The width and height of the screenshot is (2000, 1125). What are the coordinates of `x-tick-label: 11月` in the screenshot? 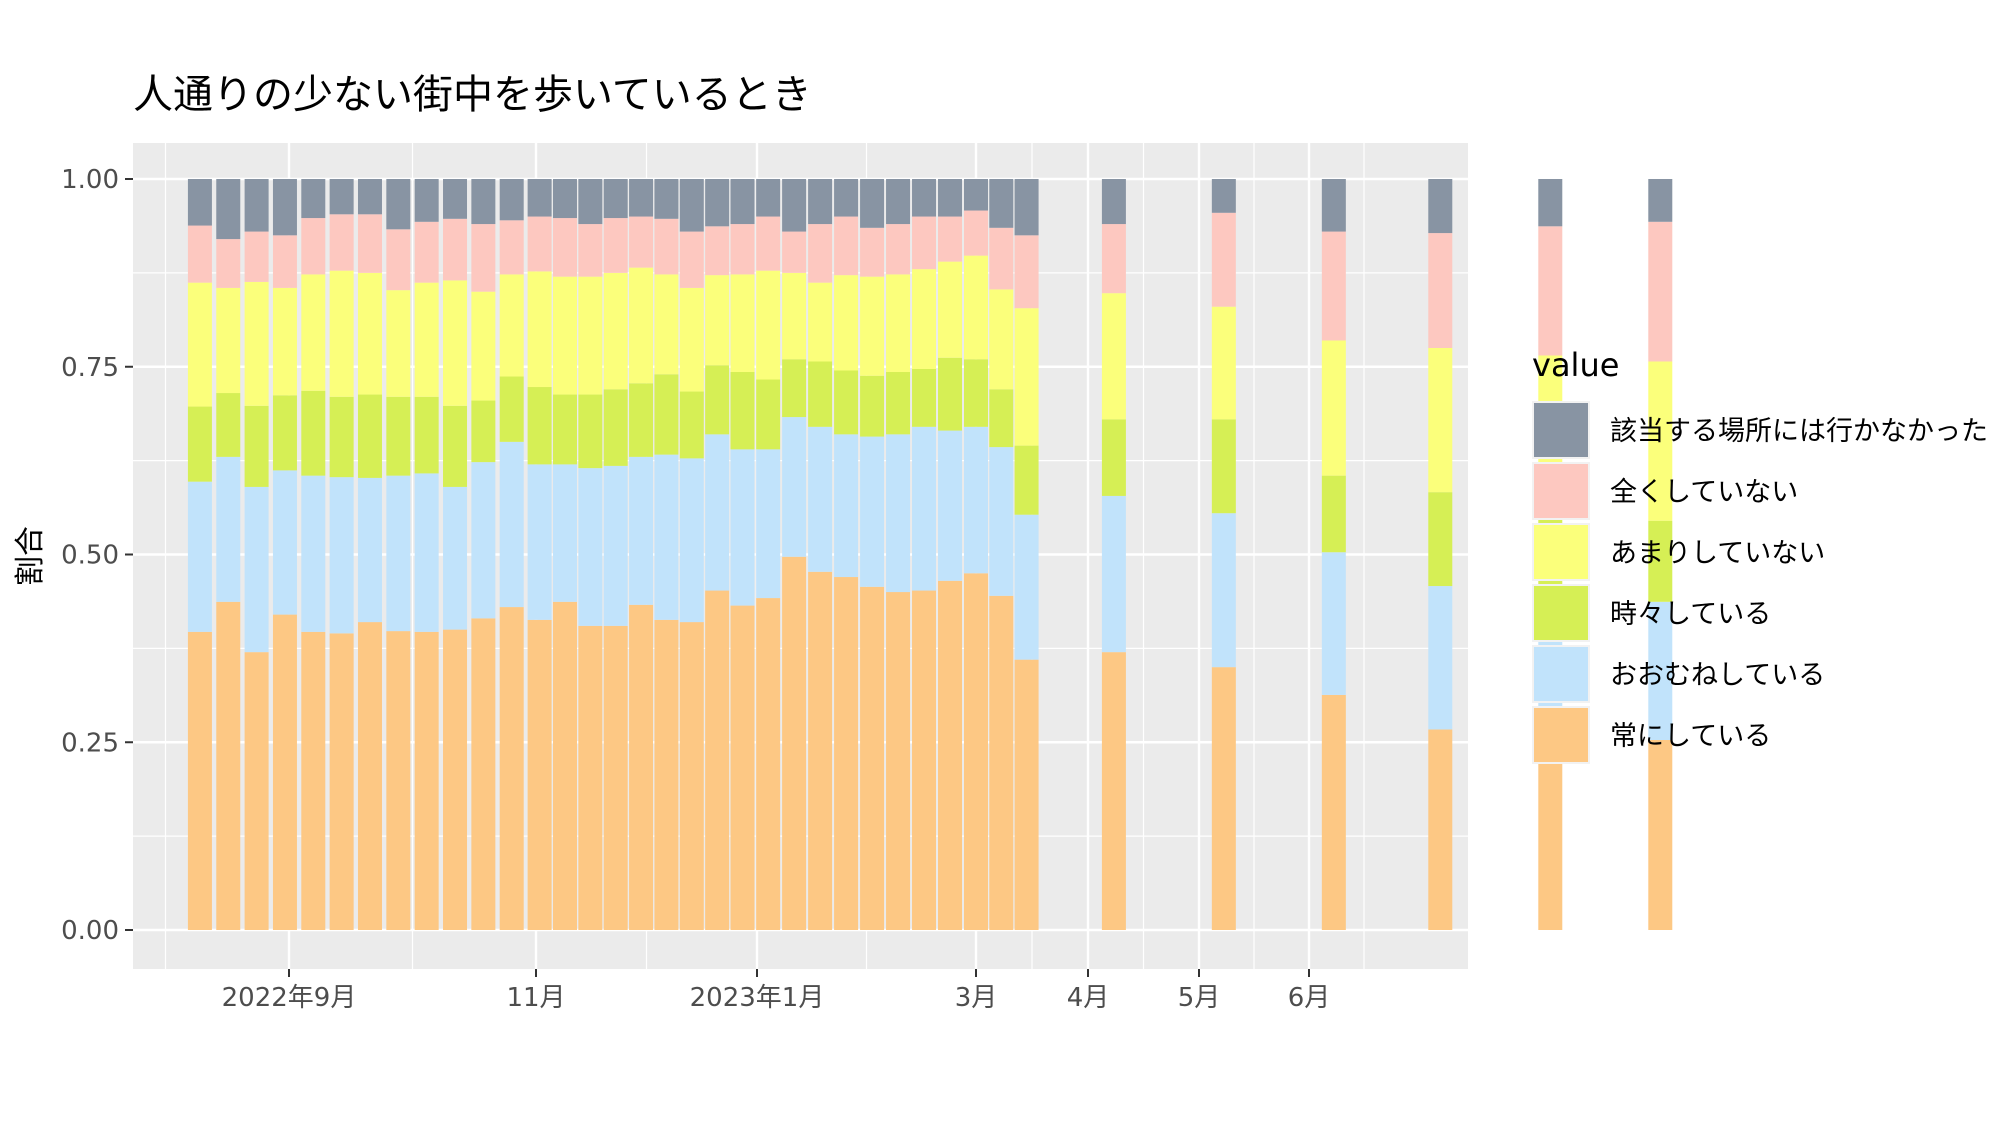 It's located at (535, 998).